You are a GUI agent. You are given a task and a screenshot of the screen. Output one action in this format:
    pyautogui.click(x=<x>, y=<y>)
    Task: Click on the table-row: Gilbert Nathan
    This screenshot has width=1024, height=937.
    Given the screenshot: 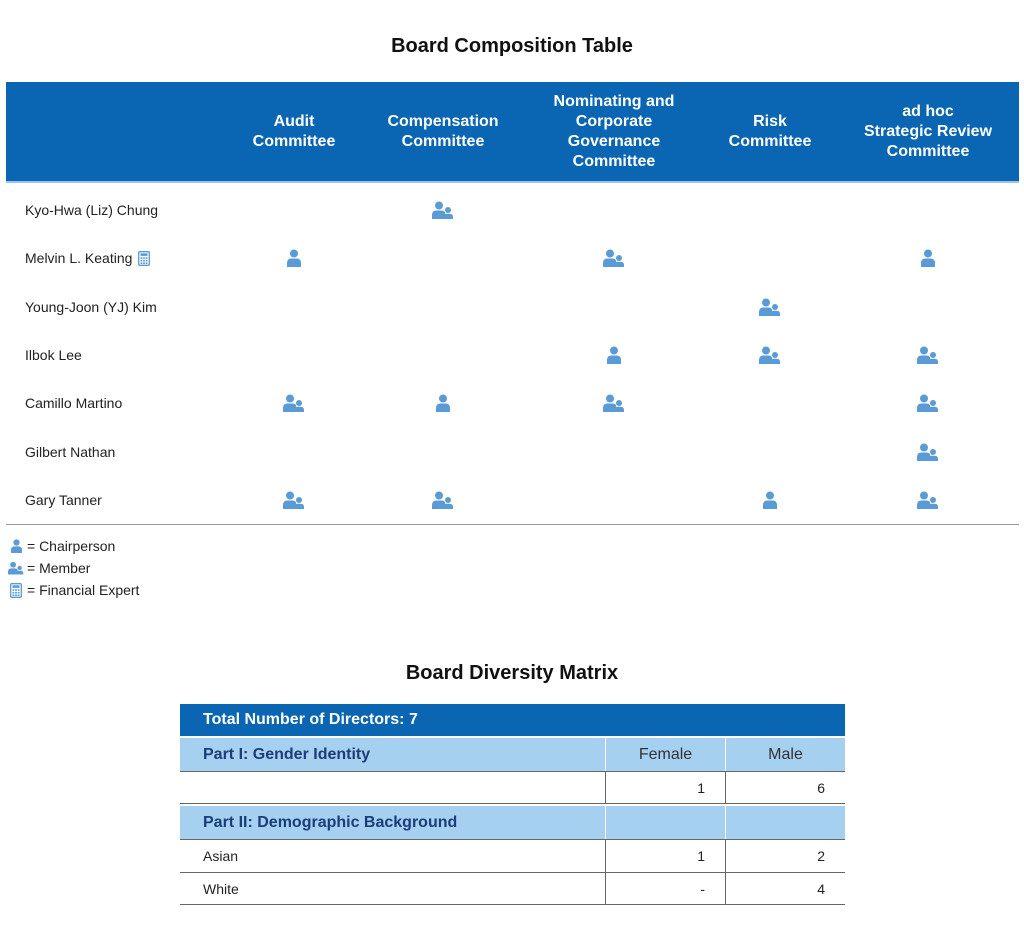 What is the action you would take?
    pyautogui.click(x=512, y=452)
    